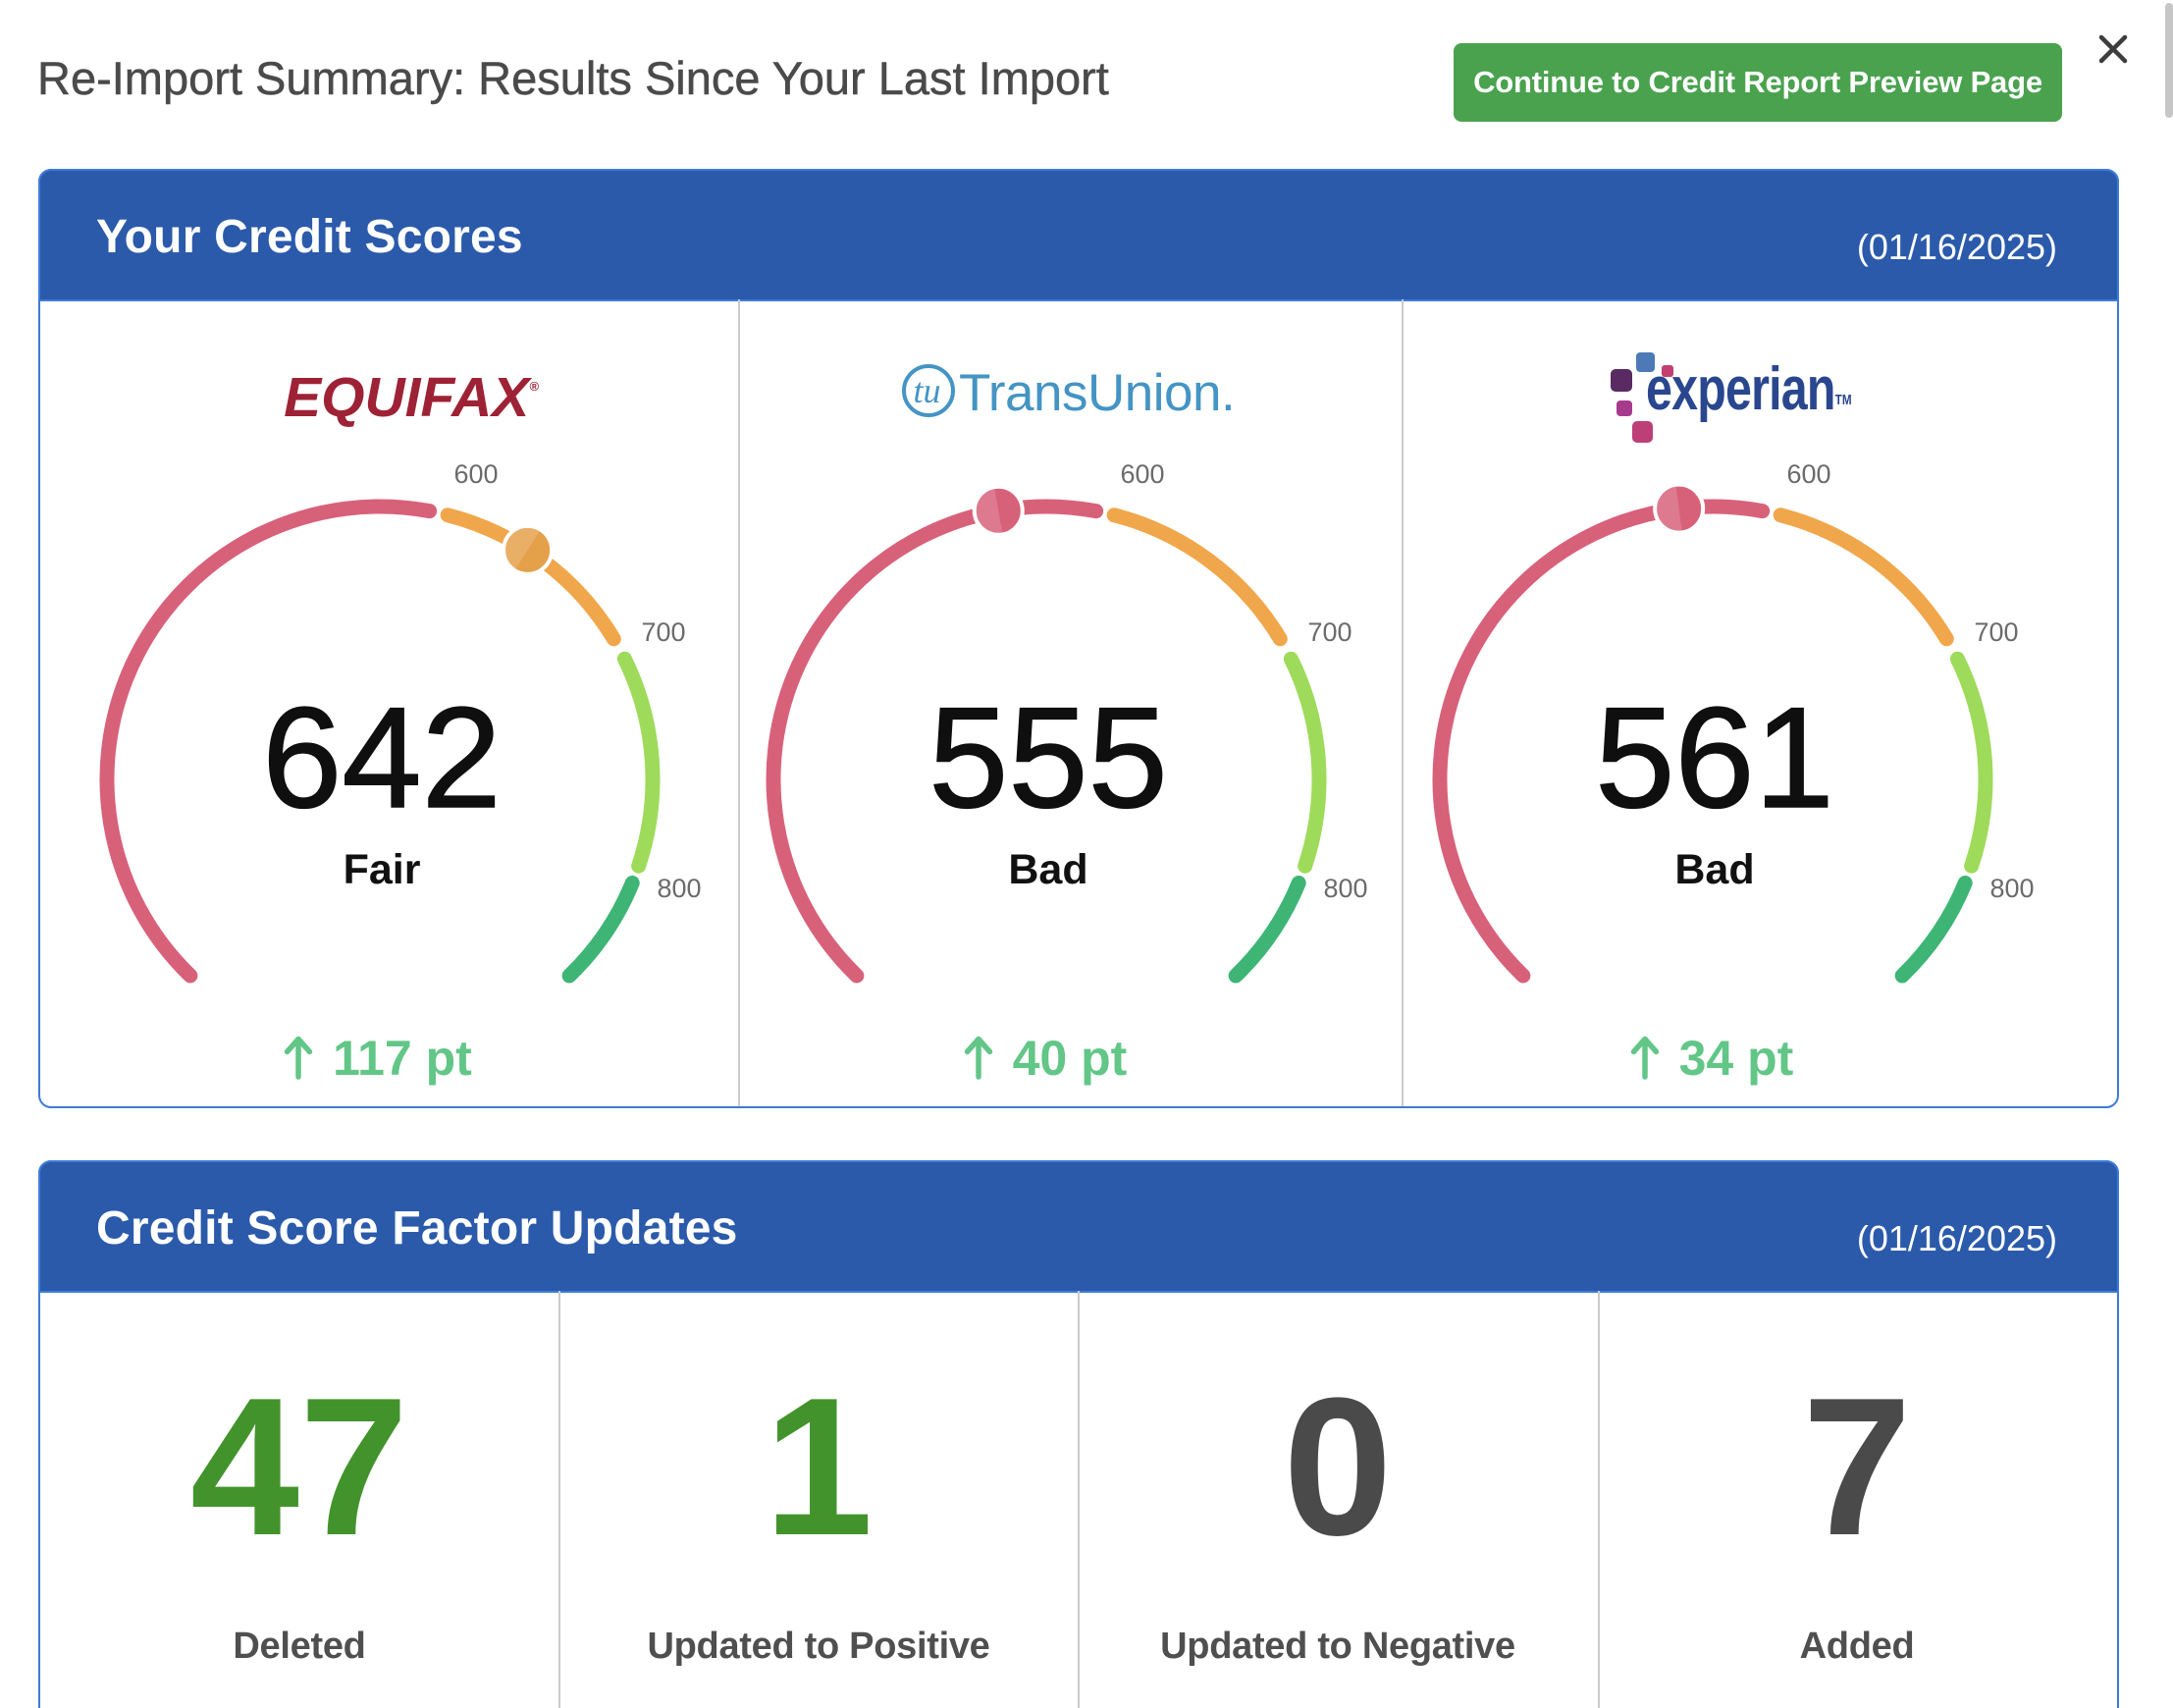 The width and height of the screenshot is (2173, 1708). What do you see at coordinates (1048, 757) in the screenshot?
I see `svg-text: 555` at bounding box center [1048, 757].